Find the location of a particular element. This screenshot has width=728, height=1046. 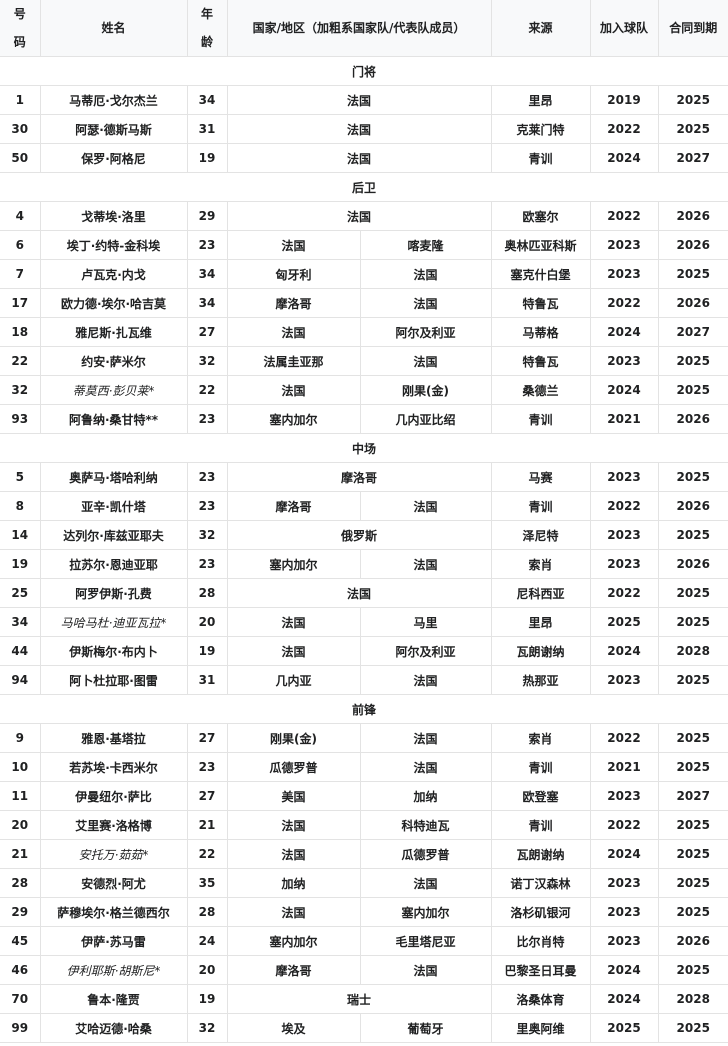

player-number: 70 is located at coordinates (20, 999).